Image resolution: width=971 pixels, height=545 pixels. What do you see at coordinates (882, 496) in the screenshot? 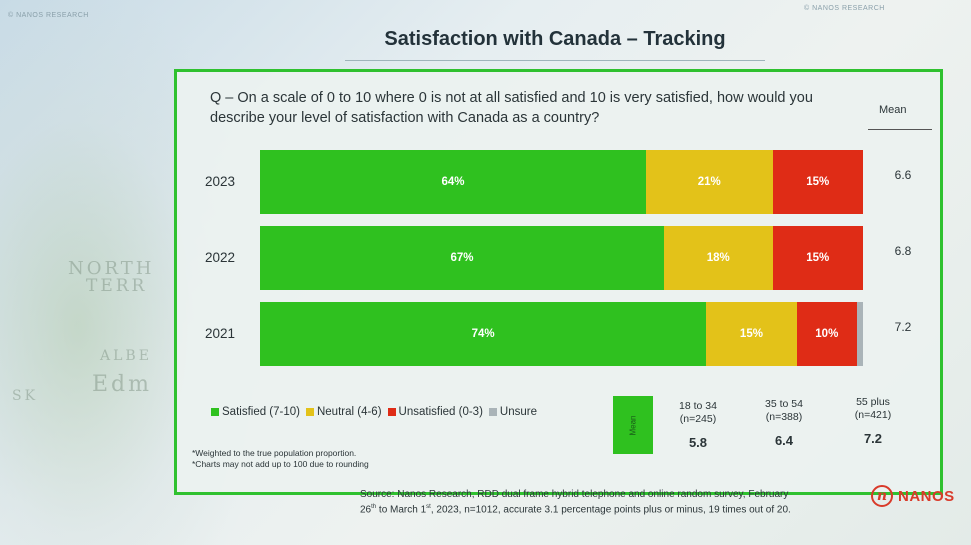
I see `nanos-logo-icon: n` at bounding box center [882, 496].